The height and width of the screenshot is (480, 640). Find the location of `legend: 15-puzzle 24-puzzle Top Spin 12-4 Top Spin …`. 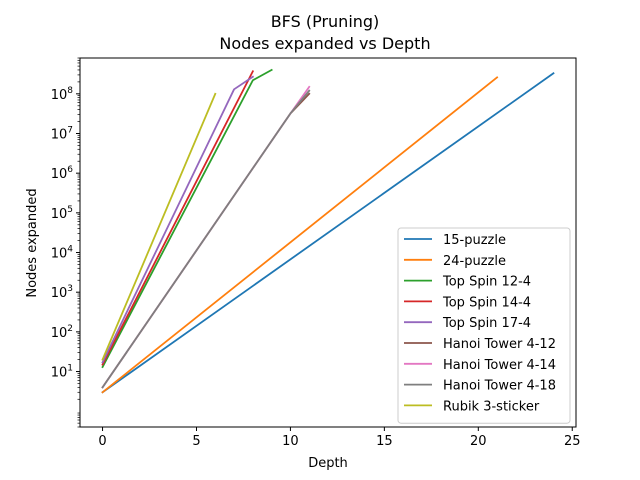

legend: 15-puzzle 24-puzzle Top Spin 12-4 Top Spin … is located at coordinates (484, 325).